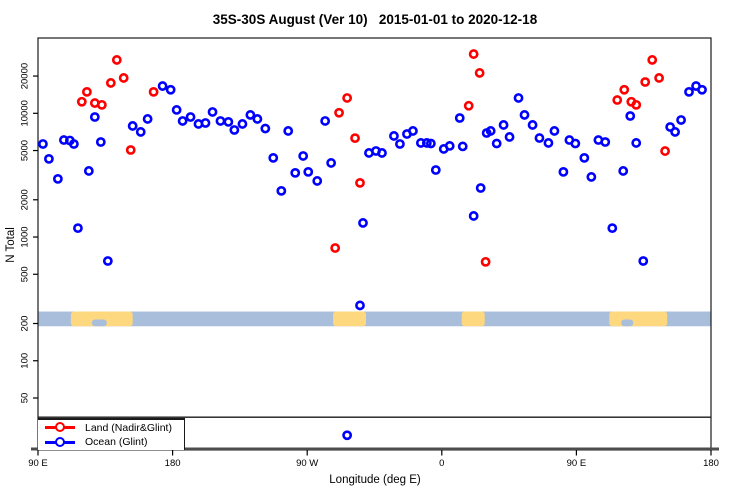 The image size is (750, 500). Describe the element at coordinates (374, 319) in the screenshot. I see `latitude-strip-ocean` at that location.